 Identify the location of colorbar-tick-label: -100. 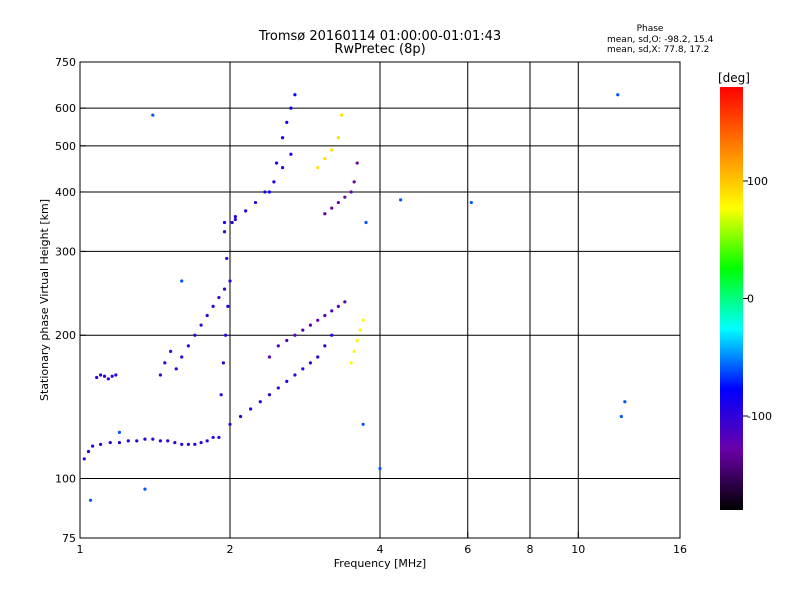
(759, 416).